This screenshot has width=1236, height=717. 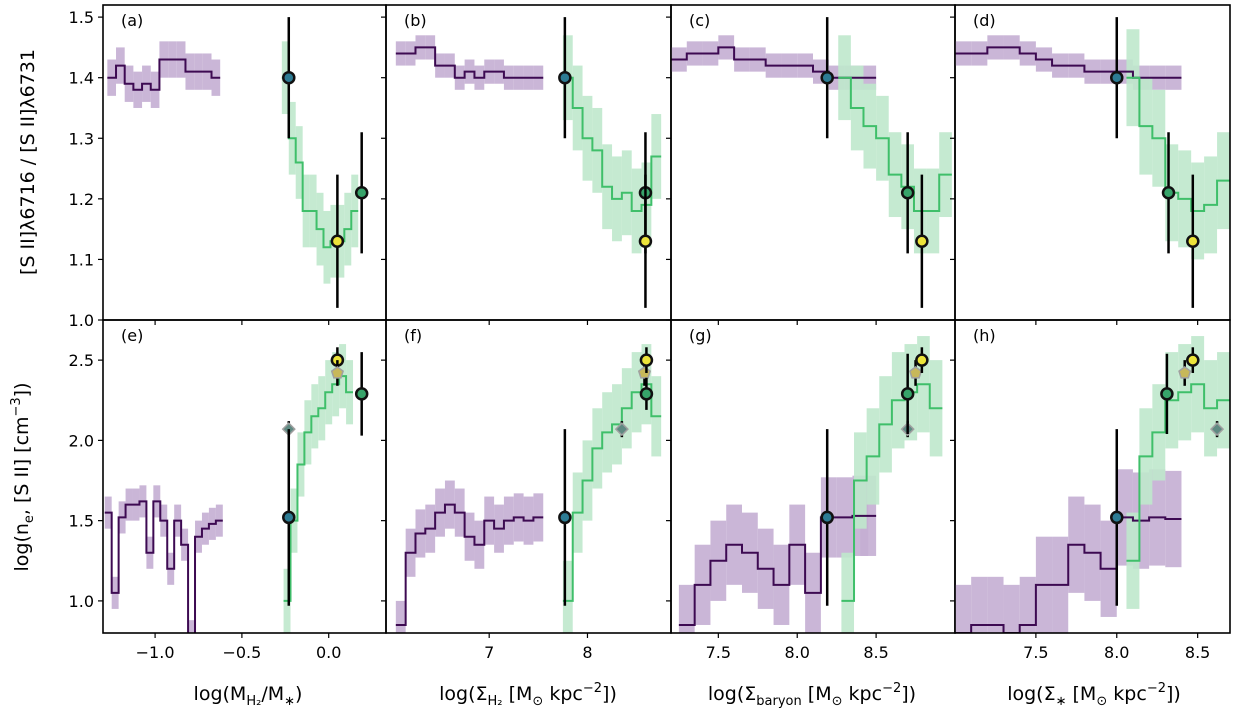 I want to click on panel-label: (d), so click(x=984, y=20).